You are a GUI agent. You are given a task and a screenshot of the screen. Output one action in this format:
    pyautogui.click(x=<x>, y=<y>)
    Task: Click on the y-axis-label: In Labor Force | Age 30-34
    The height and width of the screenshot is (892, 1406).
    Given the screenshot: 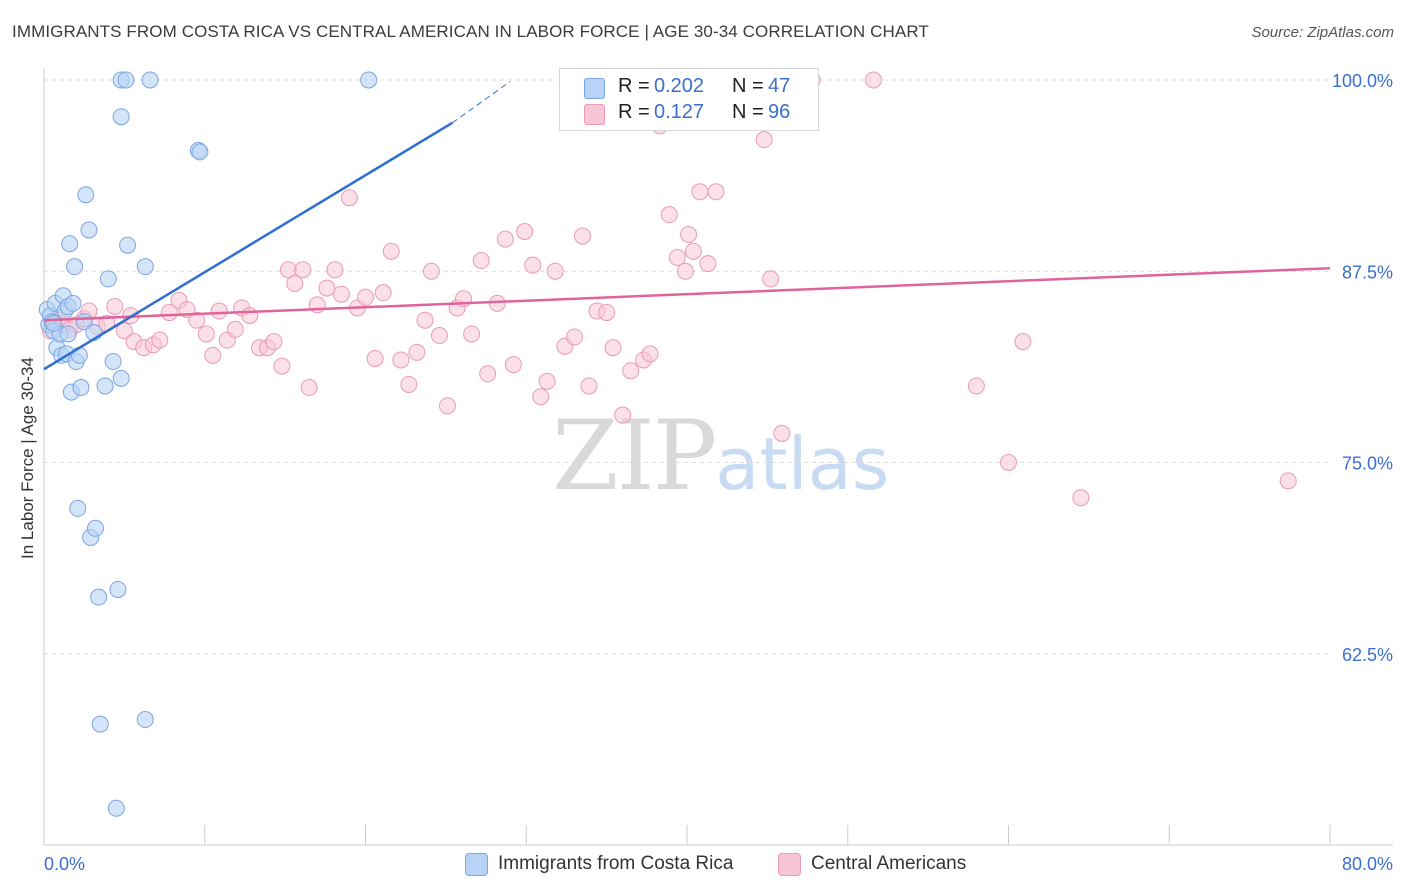 What is the action you would take?
    pyautogui.click(x=27, y=458)
    